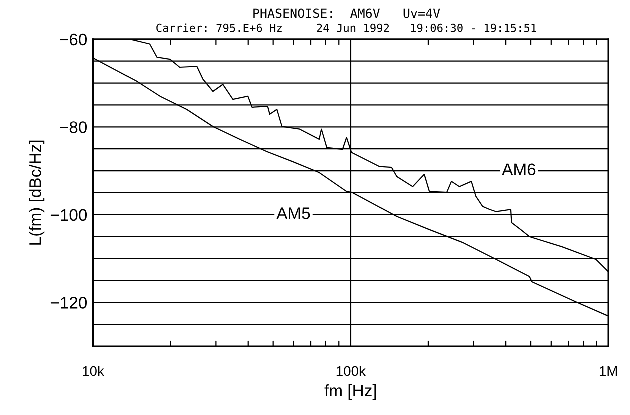 The height and width of the screenshot is (415, 630). I want to click on chart-subtitle: Carrier: 795.E+6 Hz 24 Jun 1992 19:06:30 - 19:15:51, so click(346, 28).